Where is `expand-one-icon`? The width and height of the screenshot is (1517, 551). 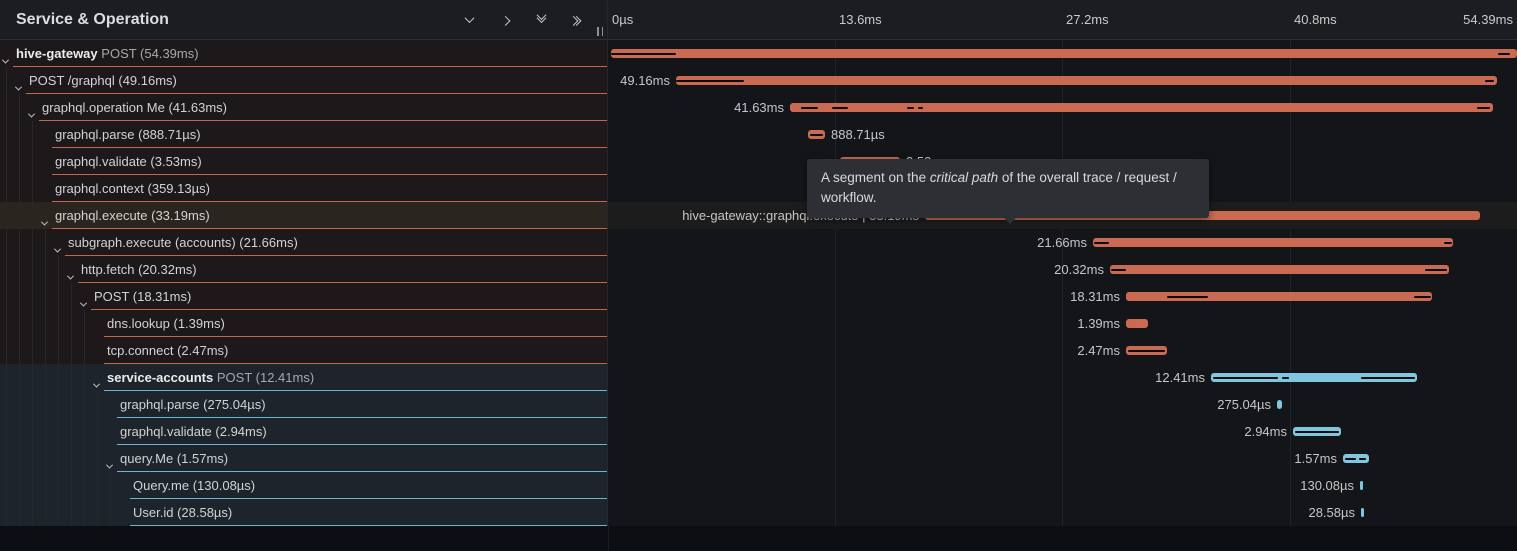 expand-one-icon is located at coordinates (505, 20).